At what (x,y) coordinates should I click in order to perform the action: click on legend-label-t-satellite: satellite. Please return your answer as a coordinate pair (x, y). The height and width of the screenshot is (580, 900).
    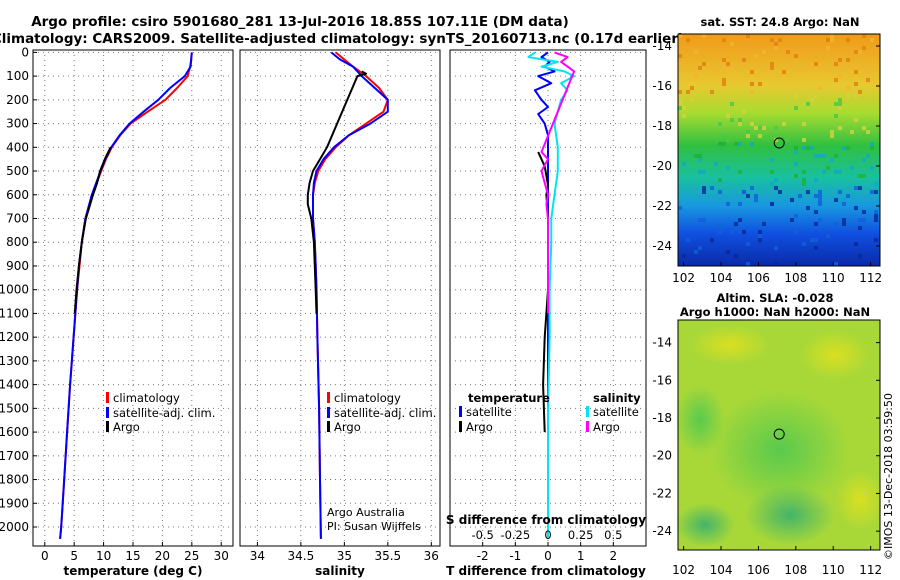
    Looking at the image, I should click on (489, 412).